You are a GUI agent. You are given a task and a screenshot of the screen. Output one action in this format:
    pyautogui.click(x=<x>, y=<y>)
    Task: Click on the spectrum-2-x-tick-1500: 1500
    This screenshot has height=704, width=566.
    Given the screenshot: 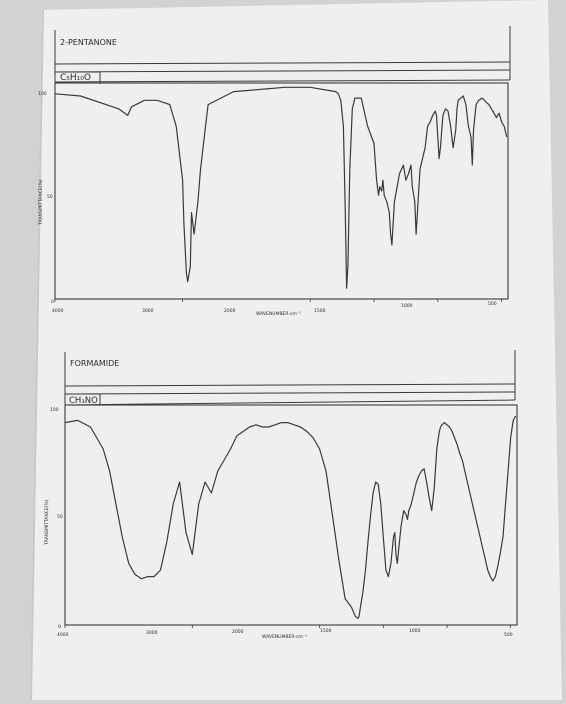 What is the action you would take?
    pyautogui.click(x=326, y=631)
    